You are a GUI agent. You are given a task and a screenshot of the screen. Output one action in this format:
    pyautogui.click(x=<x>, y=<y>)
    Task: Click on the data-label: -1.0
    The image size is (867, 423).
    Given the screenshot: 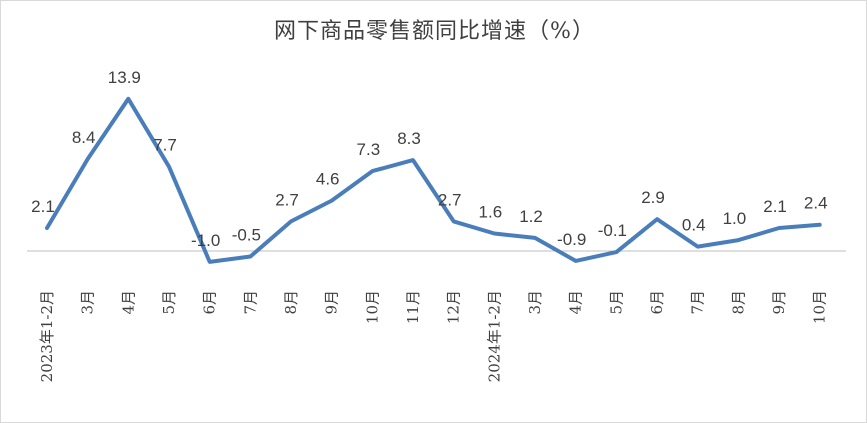 What is the action you would take?
    pyautogui.click(x=205, y=240)
    